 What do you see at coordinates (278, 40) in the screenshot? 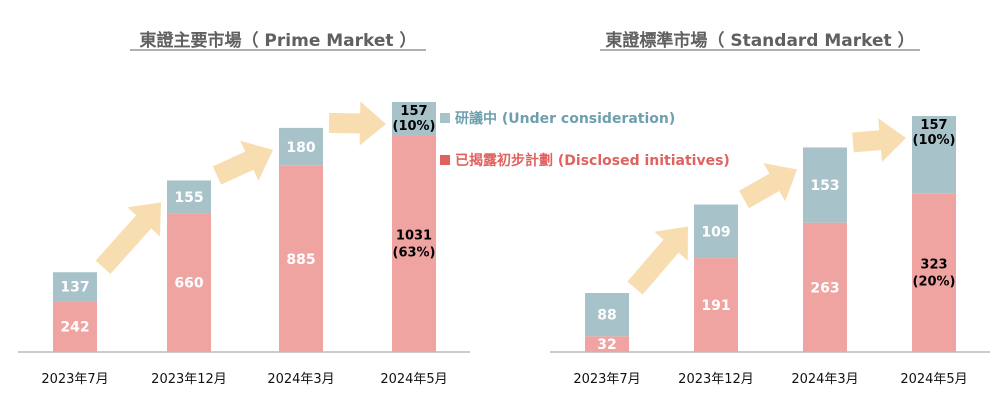
I see `chart-title-prime: 東證主要市場（ Prime Market ）` at bounding box center [278, 40].